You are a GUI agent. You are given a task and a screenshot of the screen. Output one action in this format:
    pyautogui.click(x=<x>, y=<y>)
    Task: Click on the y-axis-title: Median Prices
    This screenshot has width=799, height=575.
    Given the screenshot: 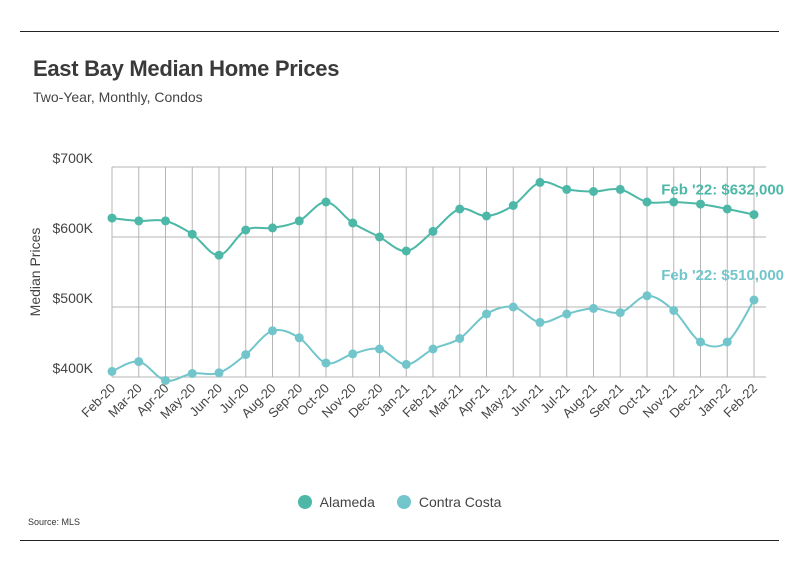 What is the action you would take?
    pyautogui.click(x=35, y=272)
    